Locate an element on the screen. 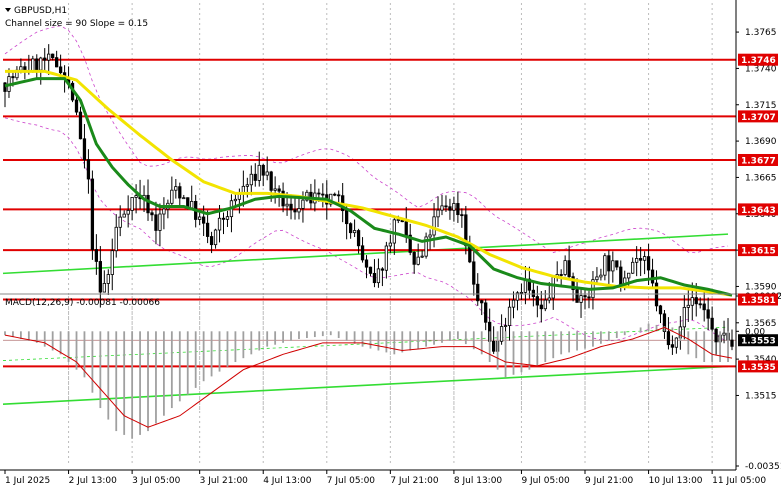  x-tick-label: 3 Jul 05:00 is located at coordinates (156, 481).